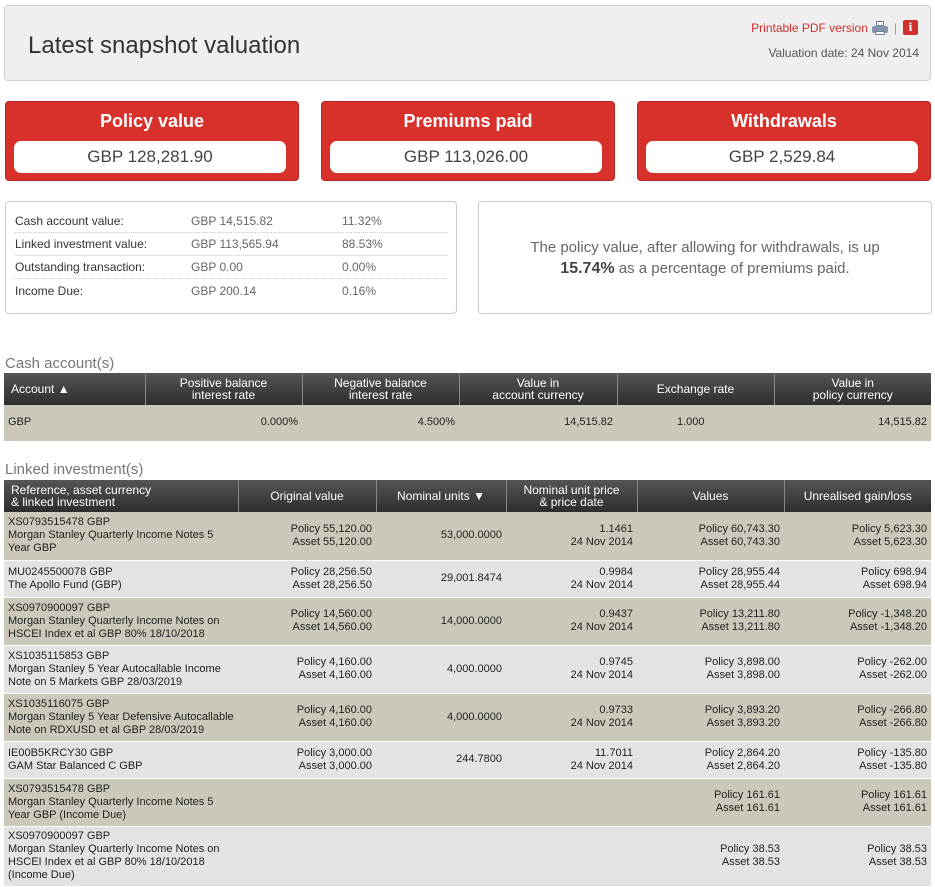 The image size is (935, 887). What do you see at coordinates (80, 267) in the screenshot?
I see `breakdown-label: Outstanding transaction:` at bounding box center [80, 267].